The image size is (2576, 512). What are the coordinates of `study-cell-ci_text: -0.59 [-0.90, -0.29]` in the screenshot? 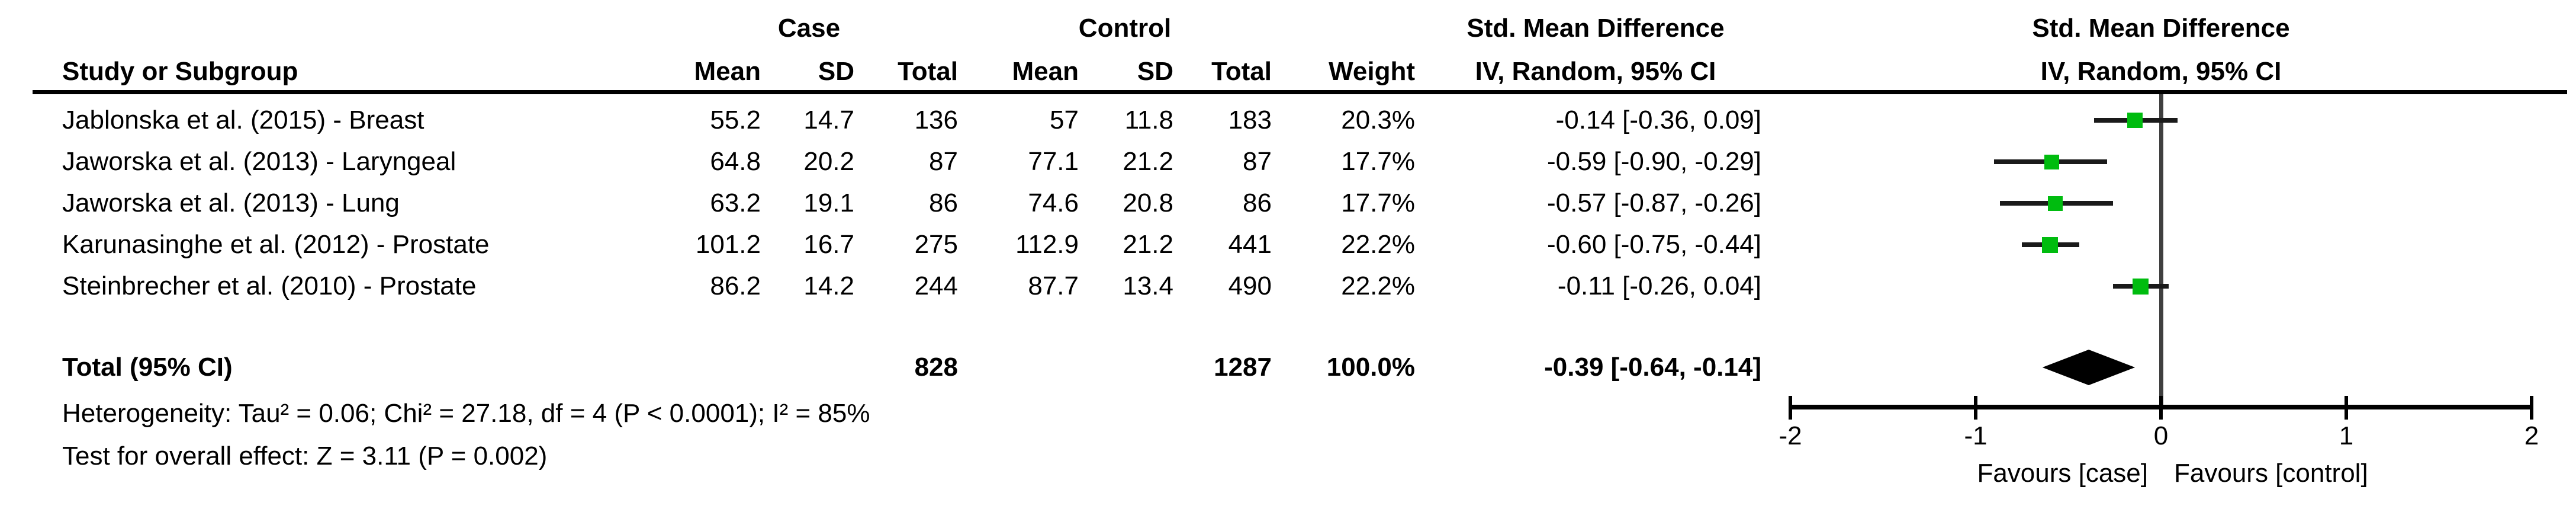 It's located at (1654, 161).